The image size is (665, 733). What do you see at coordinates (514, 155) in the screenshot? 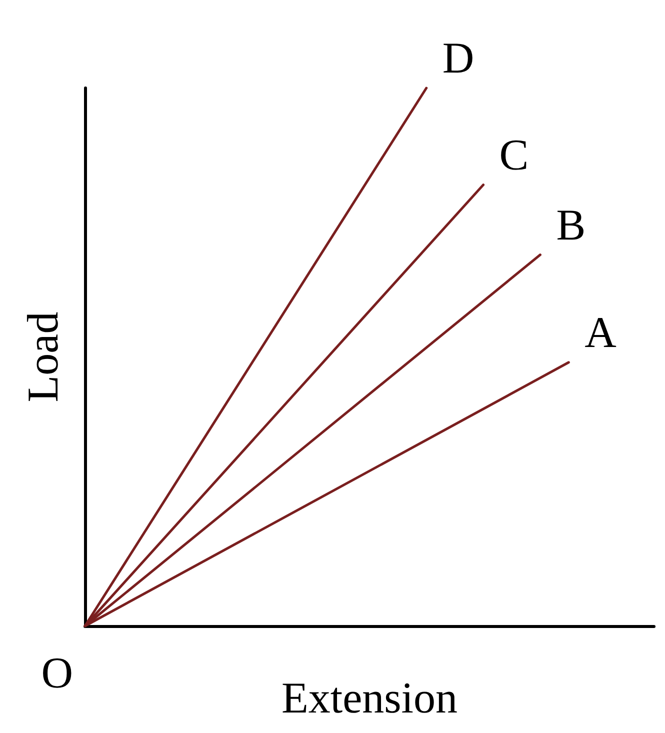
I see `series-label: C` at bounding box center [514, 155].